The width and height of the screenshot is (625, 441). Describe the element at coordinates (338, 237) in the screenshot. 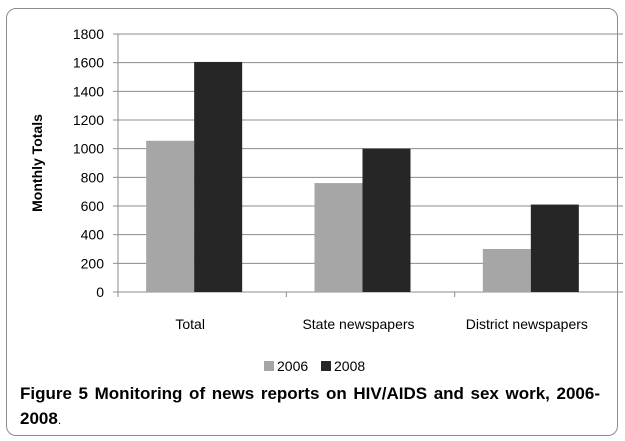

I see `bar-2006-state-newspapers` at that location.